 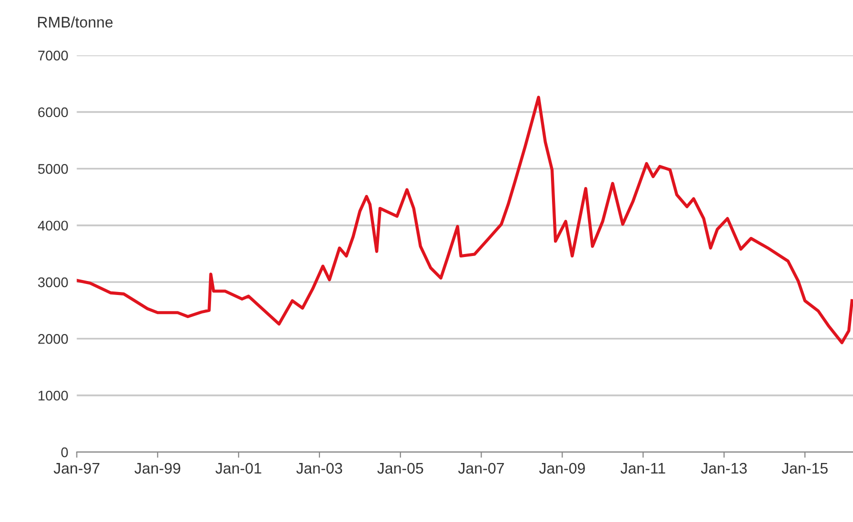 What do you see at coordinates (53, 169) in the screenshot?
I see `y-tick-label: 5000` at bounding box center [53, 169].